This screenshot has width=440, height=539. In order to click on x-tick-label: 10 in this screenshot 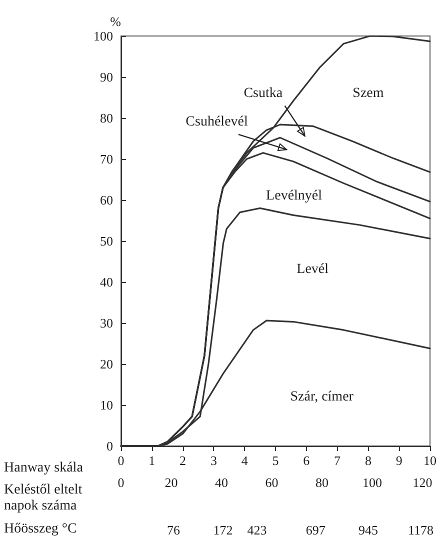, I will do `click(430, 460)`.